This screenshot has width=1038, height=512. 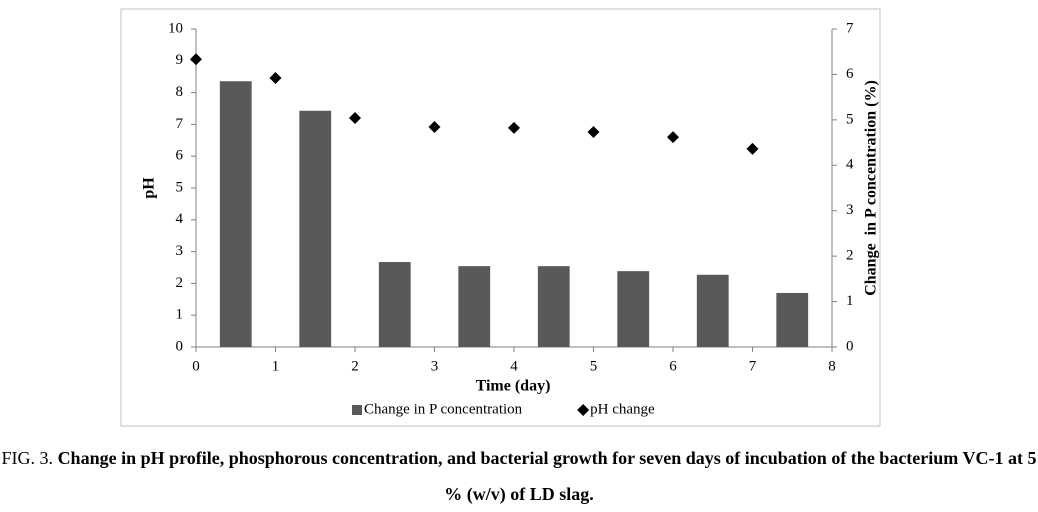 I want to click on x-tick-label: 3, so click(x=435, y=366).